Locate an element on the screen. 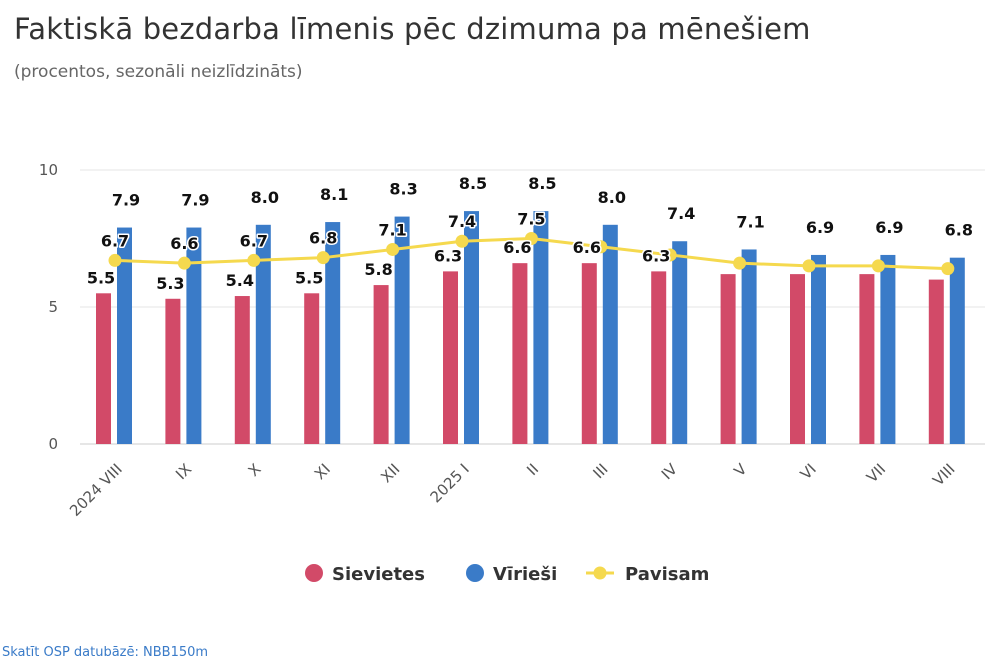  label-pavisam: 7.1 is located at coordinates (392, 229).